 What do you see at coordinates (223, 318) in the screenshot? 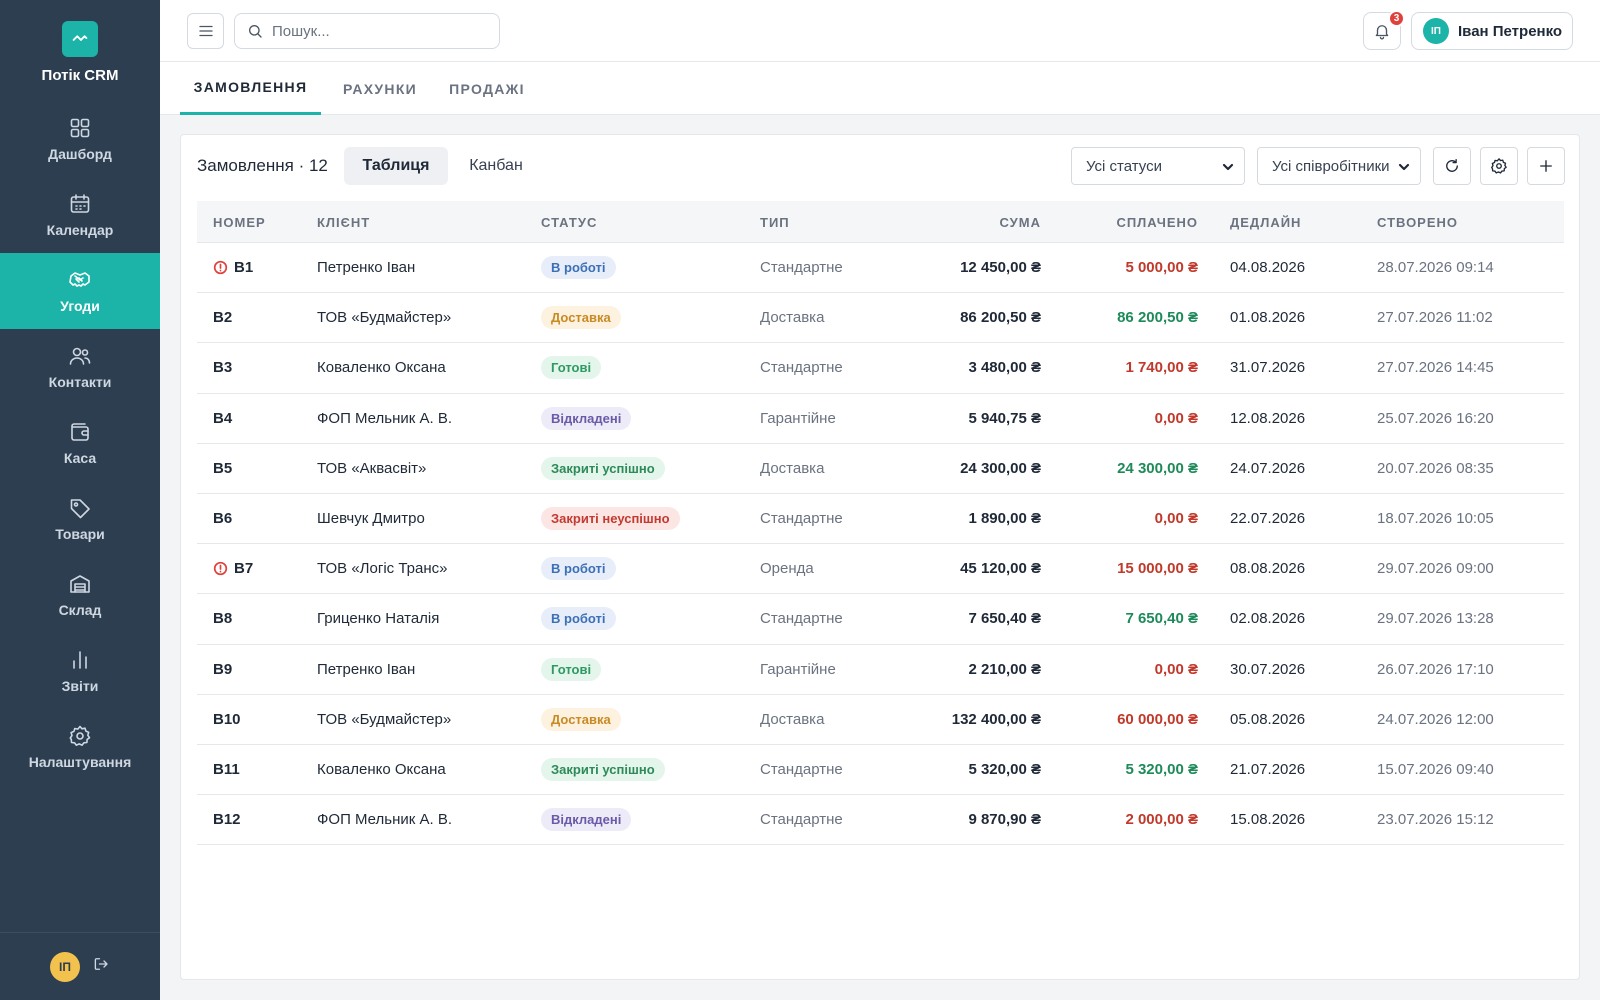
I see `order-number: В2` at bounding box center [223, 318].